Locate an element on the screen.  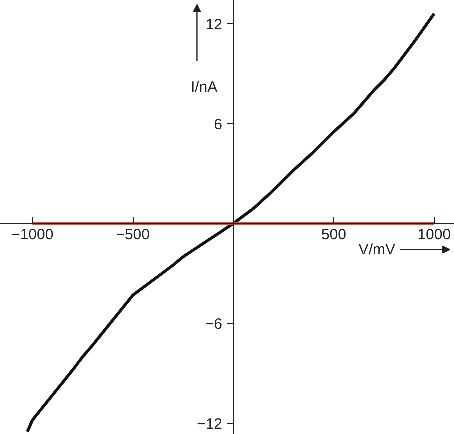
x-tick-label: −500 is located at coordinates (133, 235).